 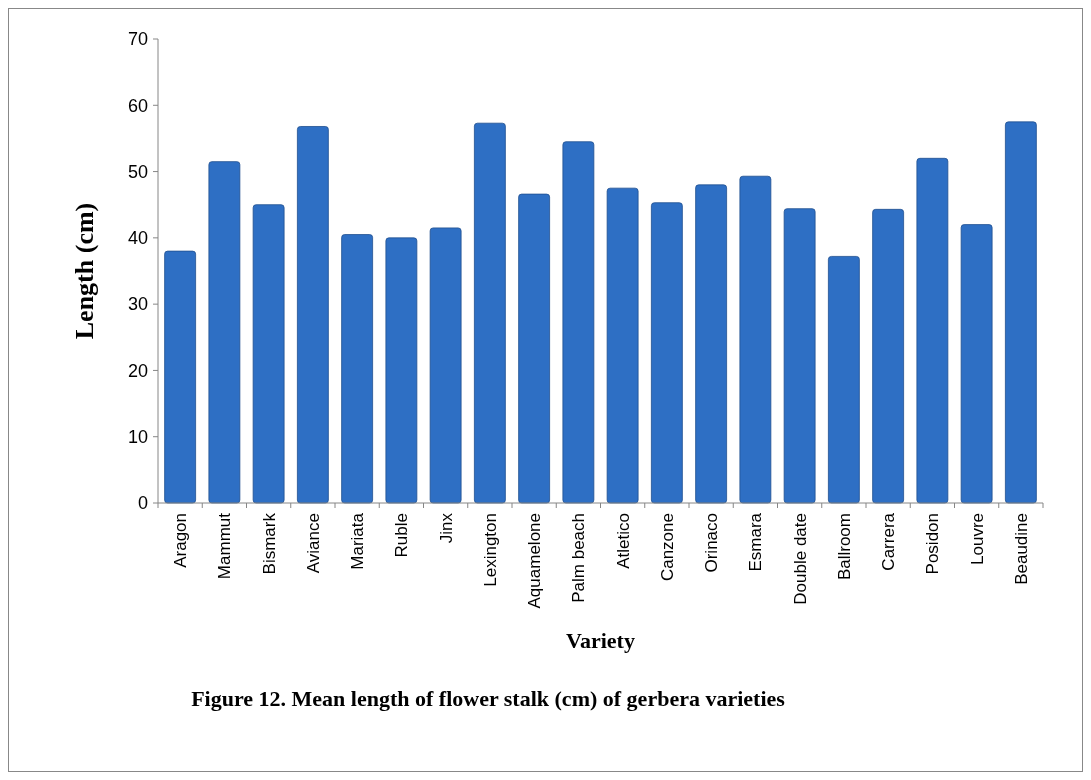 What do you see at coordinates (535, 561) in the screenshot?
I see `x-tick-label: Aquamelone` at bounding box center [535, 561].